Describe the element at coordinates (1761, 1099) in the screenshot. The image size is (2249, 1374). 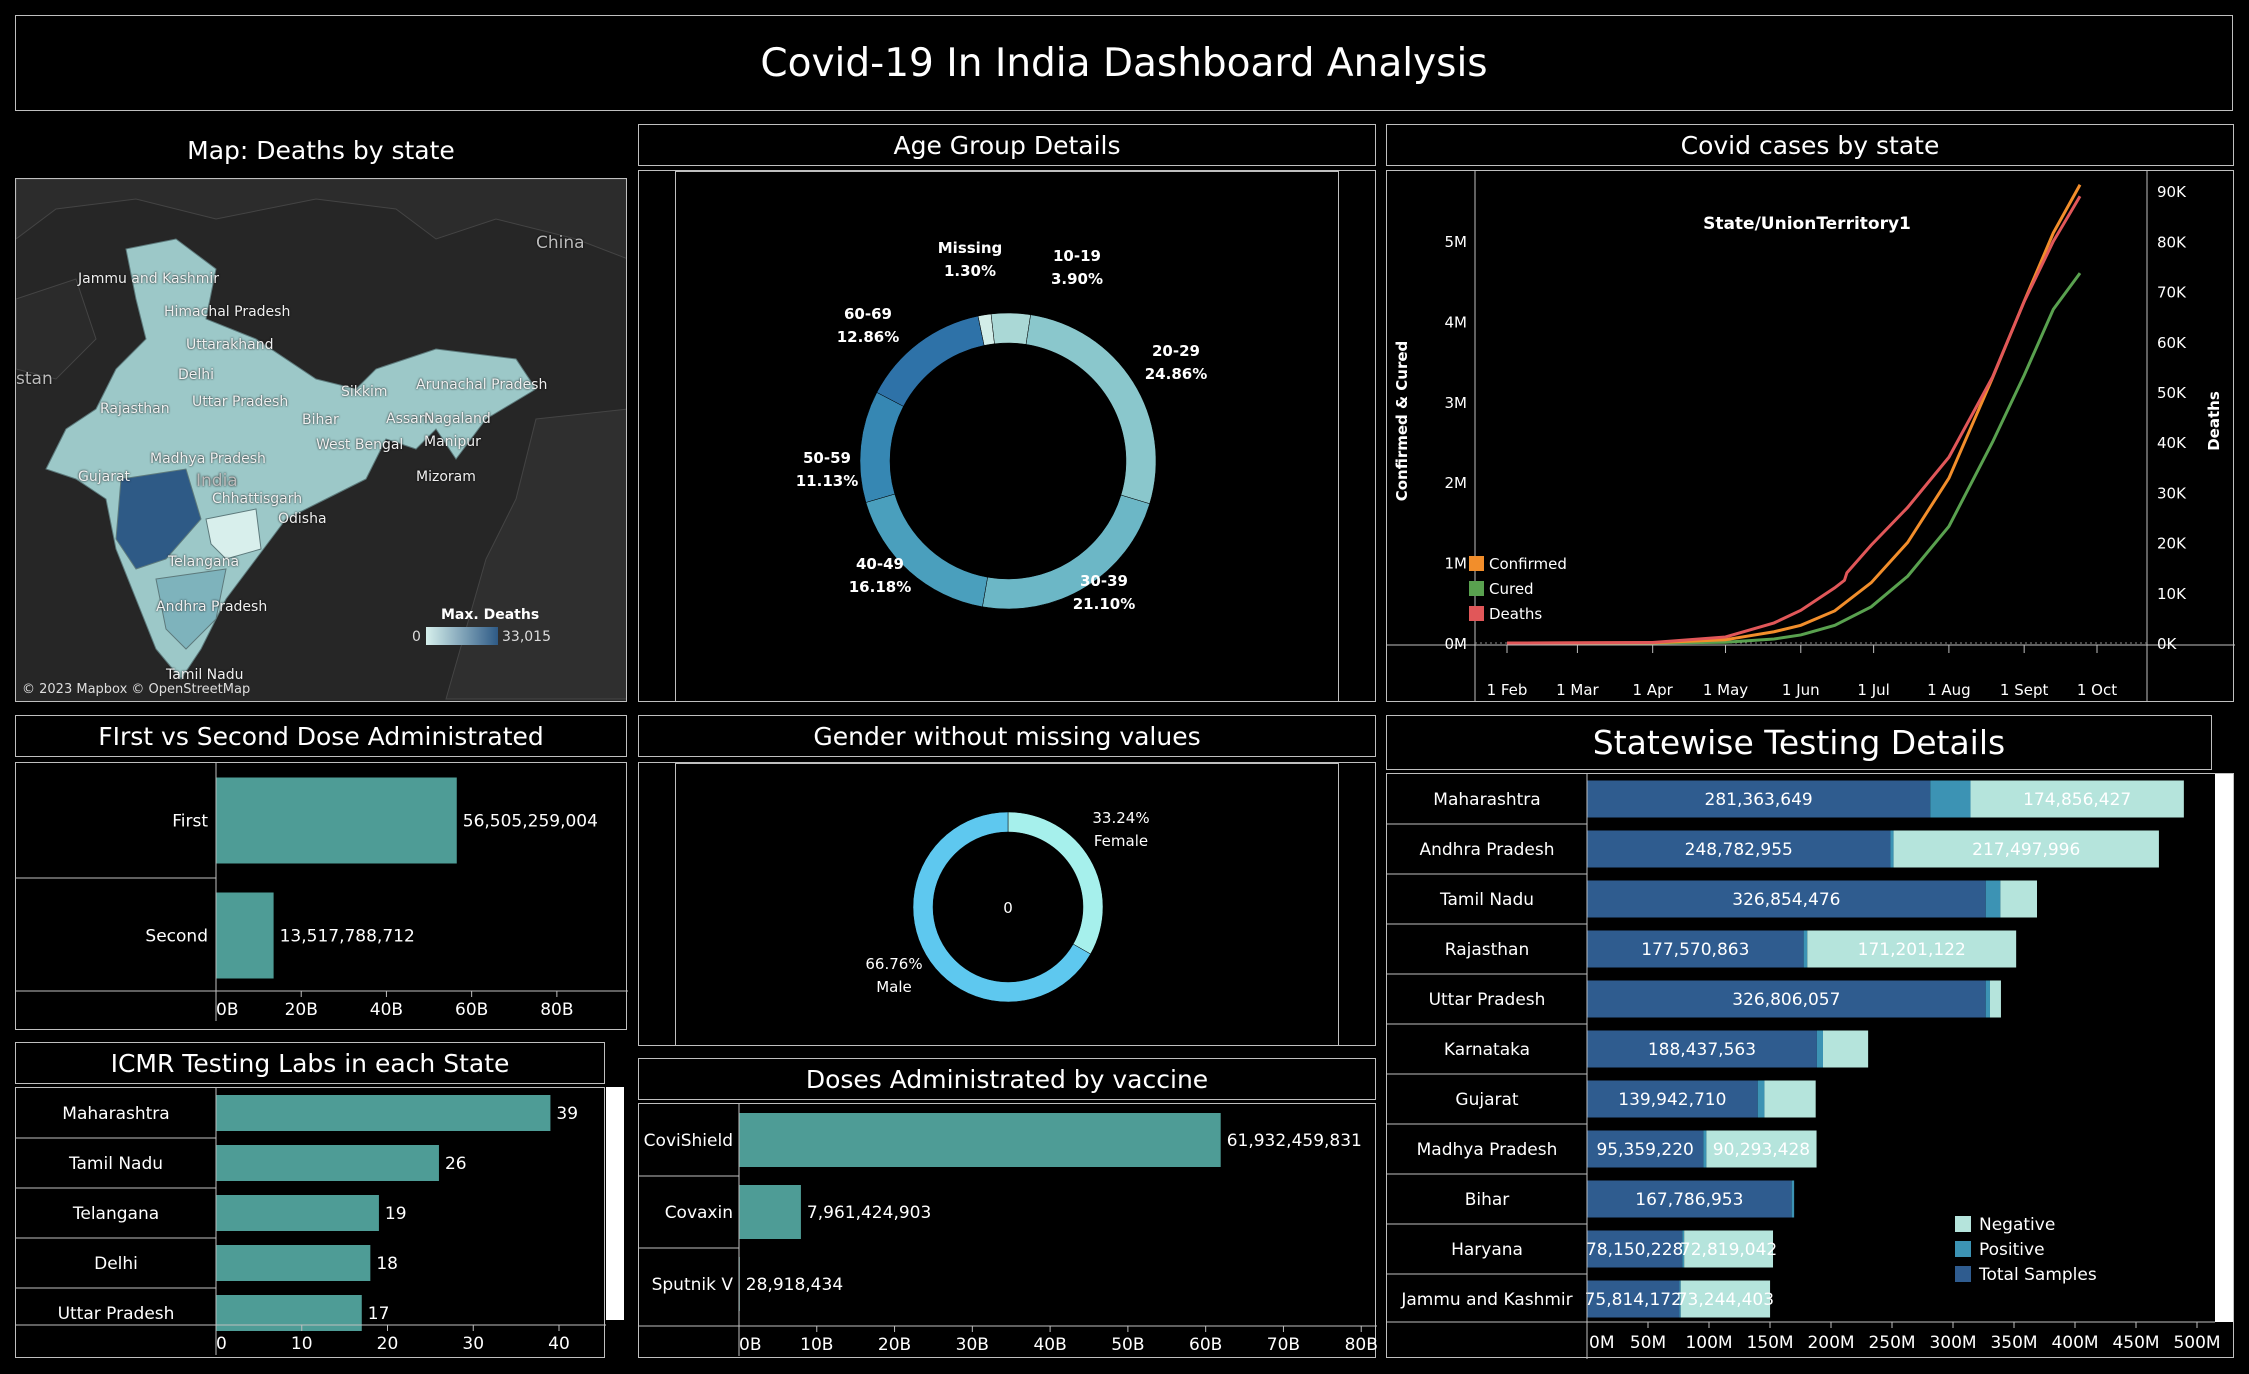
I see `testing-bar-positive-gujarat` at that location.